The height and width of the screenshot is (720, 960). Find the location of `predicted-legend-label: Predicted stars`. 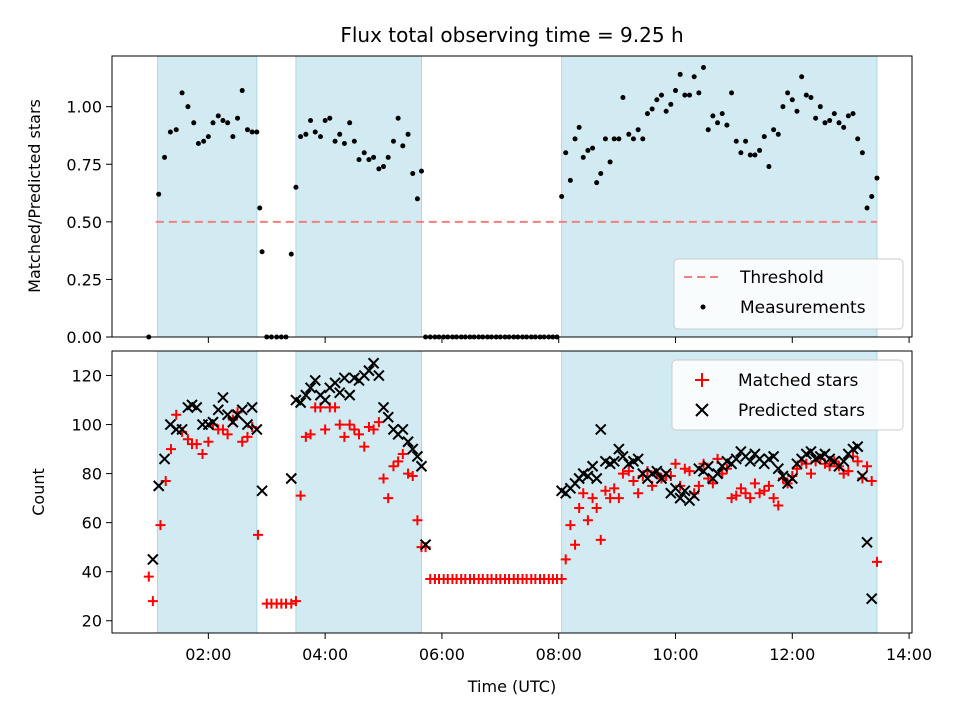

predicted-legend-label: Predicted stars is located at coordinates (801, 411).